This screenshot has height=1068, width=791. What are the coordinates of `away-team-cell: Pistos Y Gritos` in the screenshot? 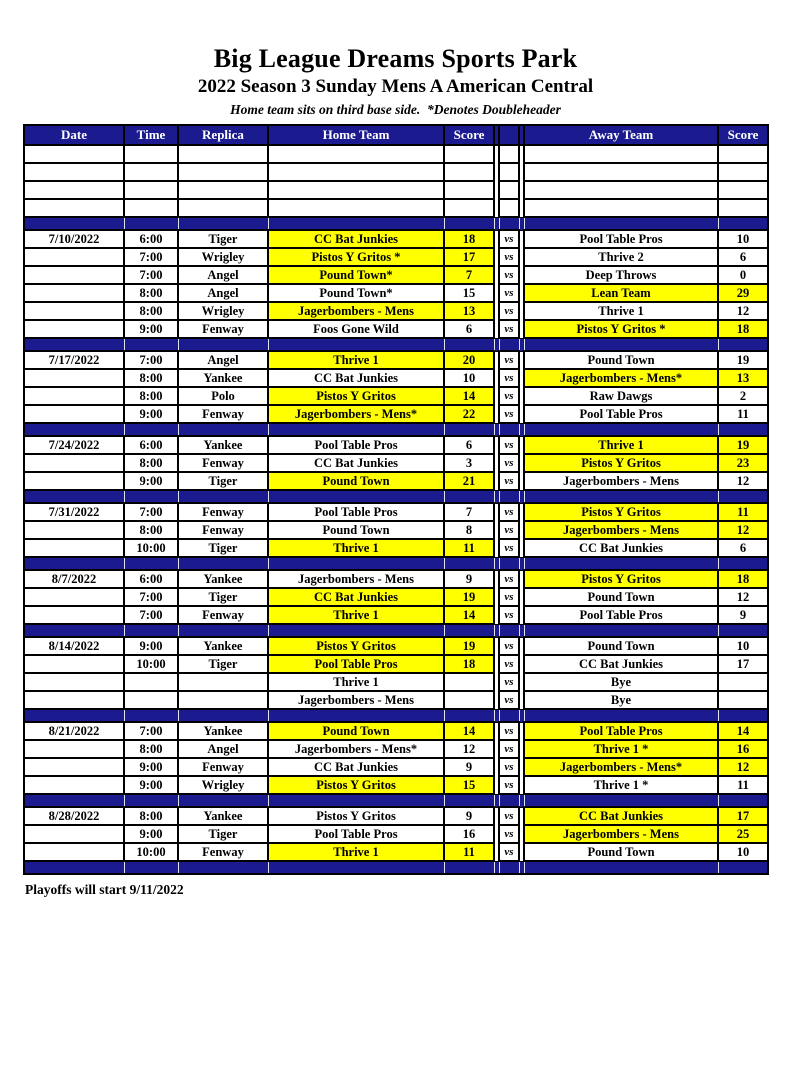 It's located at (621, 463).